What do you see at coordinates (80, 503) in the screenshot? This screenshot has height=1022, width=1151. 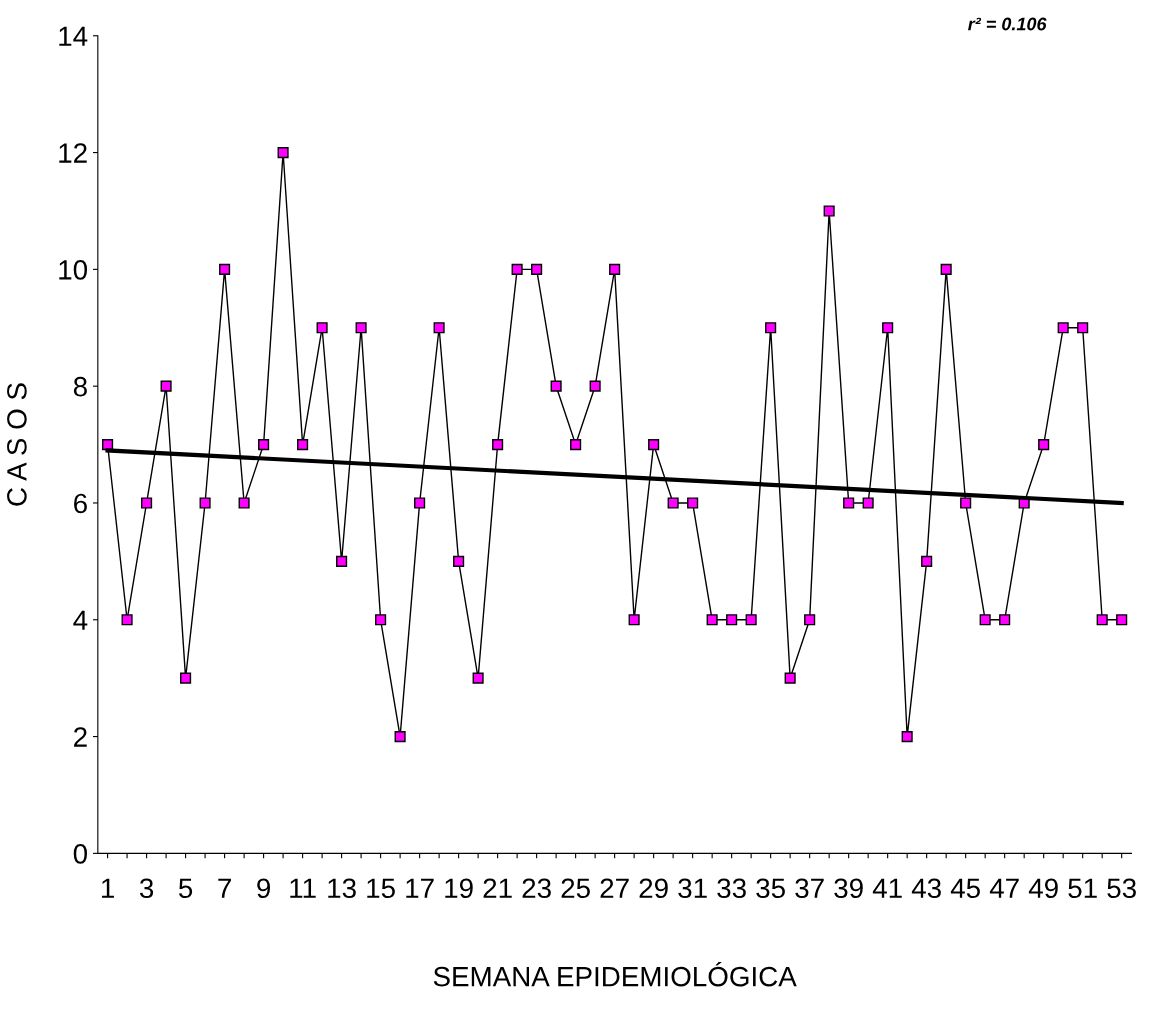 I see `y-tick-label: 6` at bounding box center [80, 503].